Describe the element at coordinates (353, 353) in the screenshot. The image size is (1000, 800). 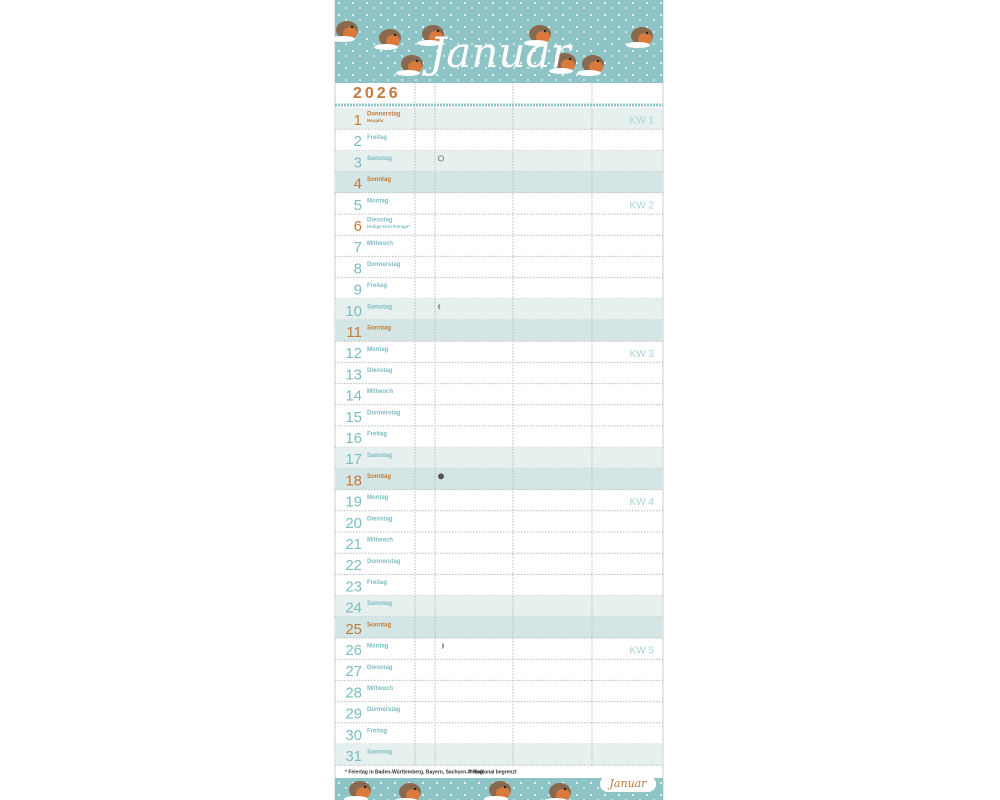
I see `day-number: 12` at that location.